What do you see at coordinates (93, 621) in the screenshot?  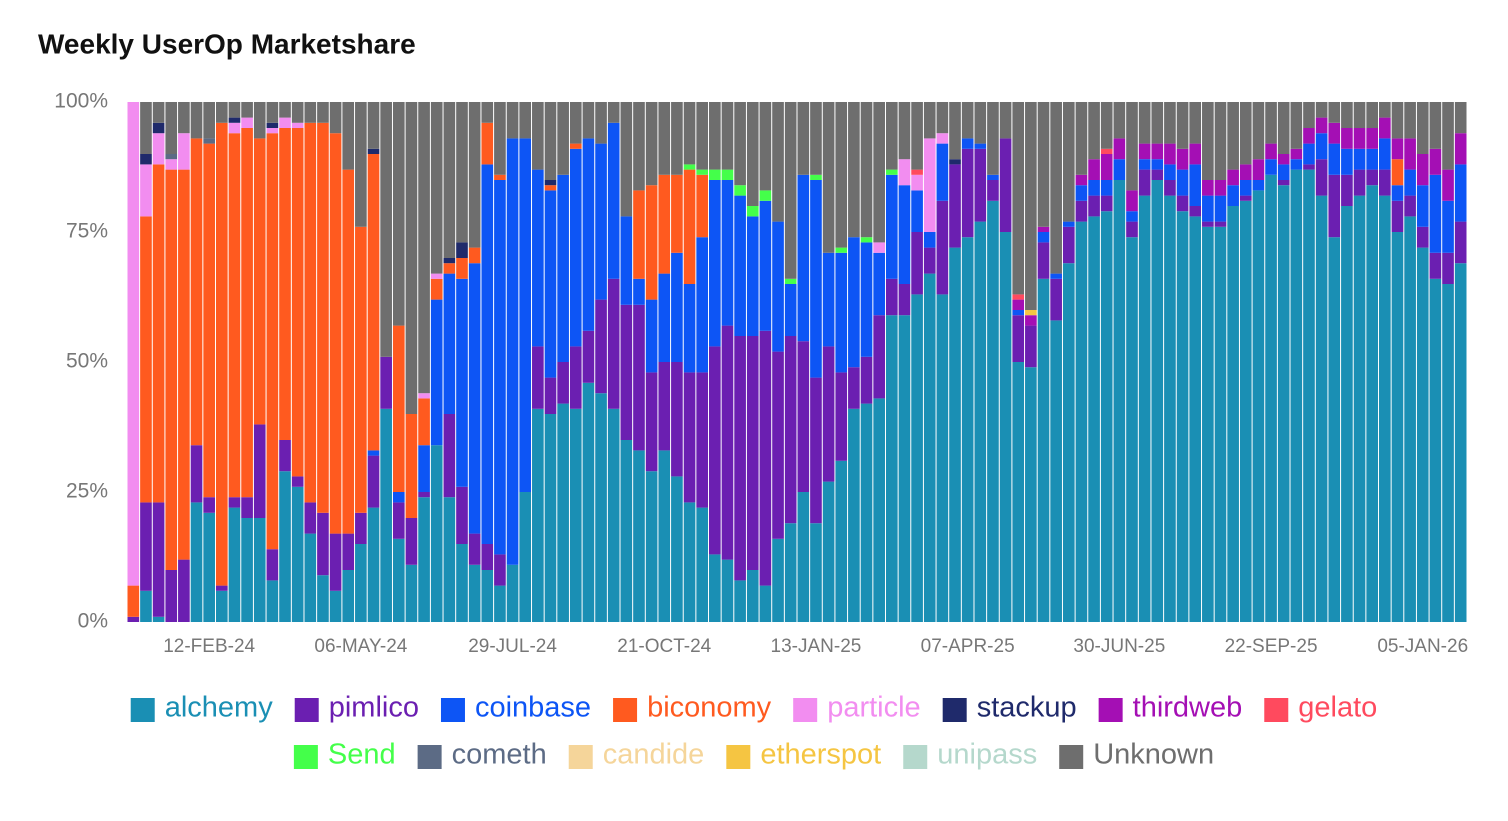 I see `y-tick-label: 0%` at bounding box center [93, 621].